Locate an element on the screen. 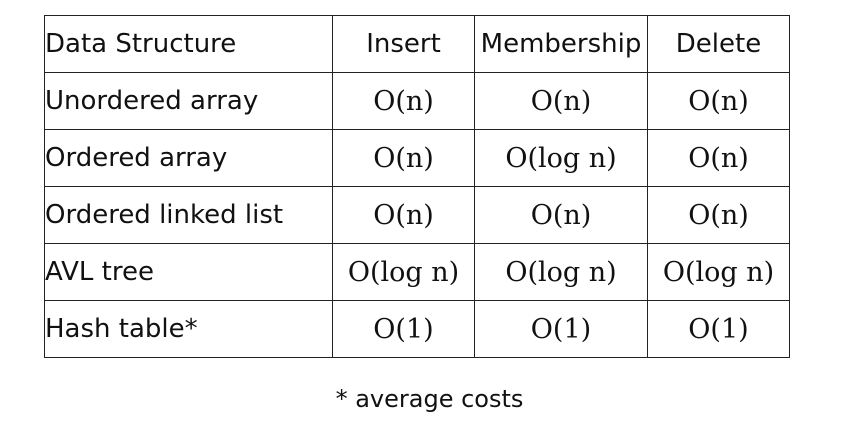 The height and width of the screenshot is (426, 859). table-row: Ordered linked list O(n) O(n) O(n) is located at coordinates (417, 215).